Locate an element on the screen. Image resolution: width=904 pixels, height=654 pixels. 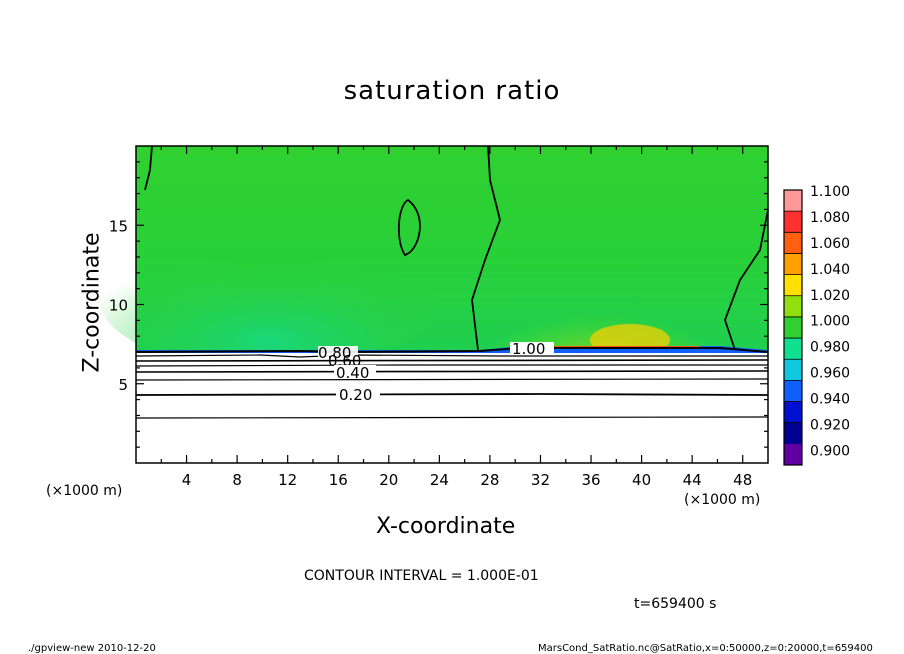
x-tick-label: 28 is located at coordinates (489, 480).